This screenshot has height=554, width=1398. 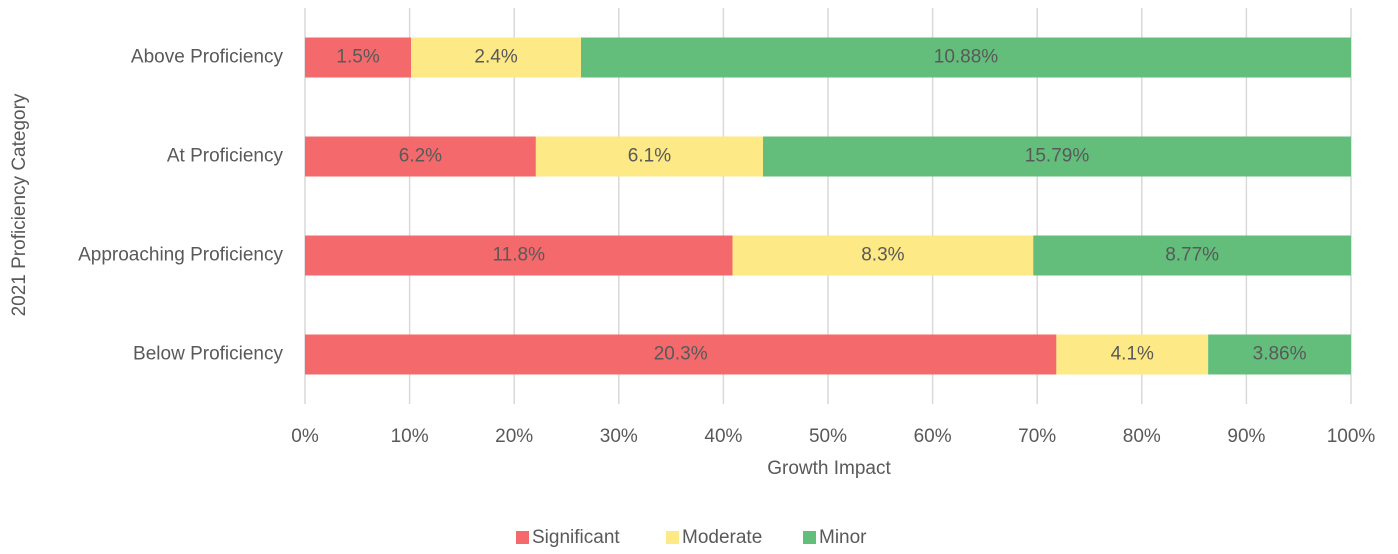 I want to click on x-tick-label: 20%, so click(x=514, y=436).